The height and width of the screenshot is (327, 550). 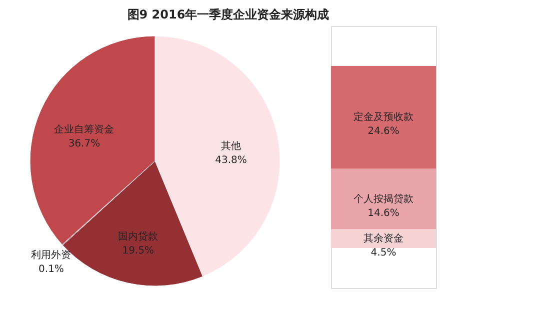 I want to click on slice-label: 其他, so click(x=231, y=146).